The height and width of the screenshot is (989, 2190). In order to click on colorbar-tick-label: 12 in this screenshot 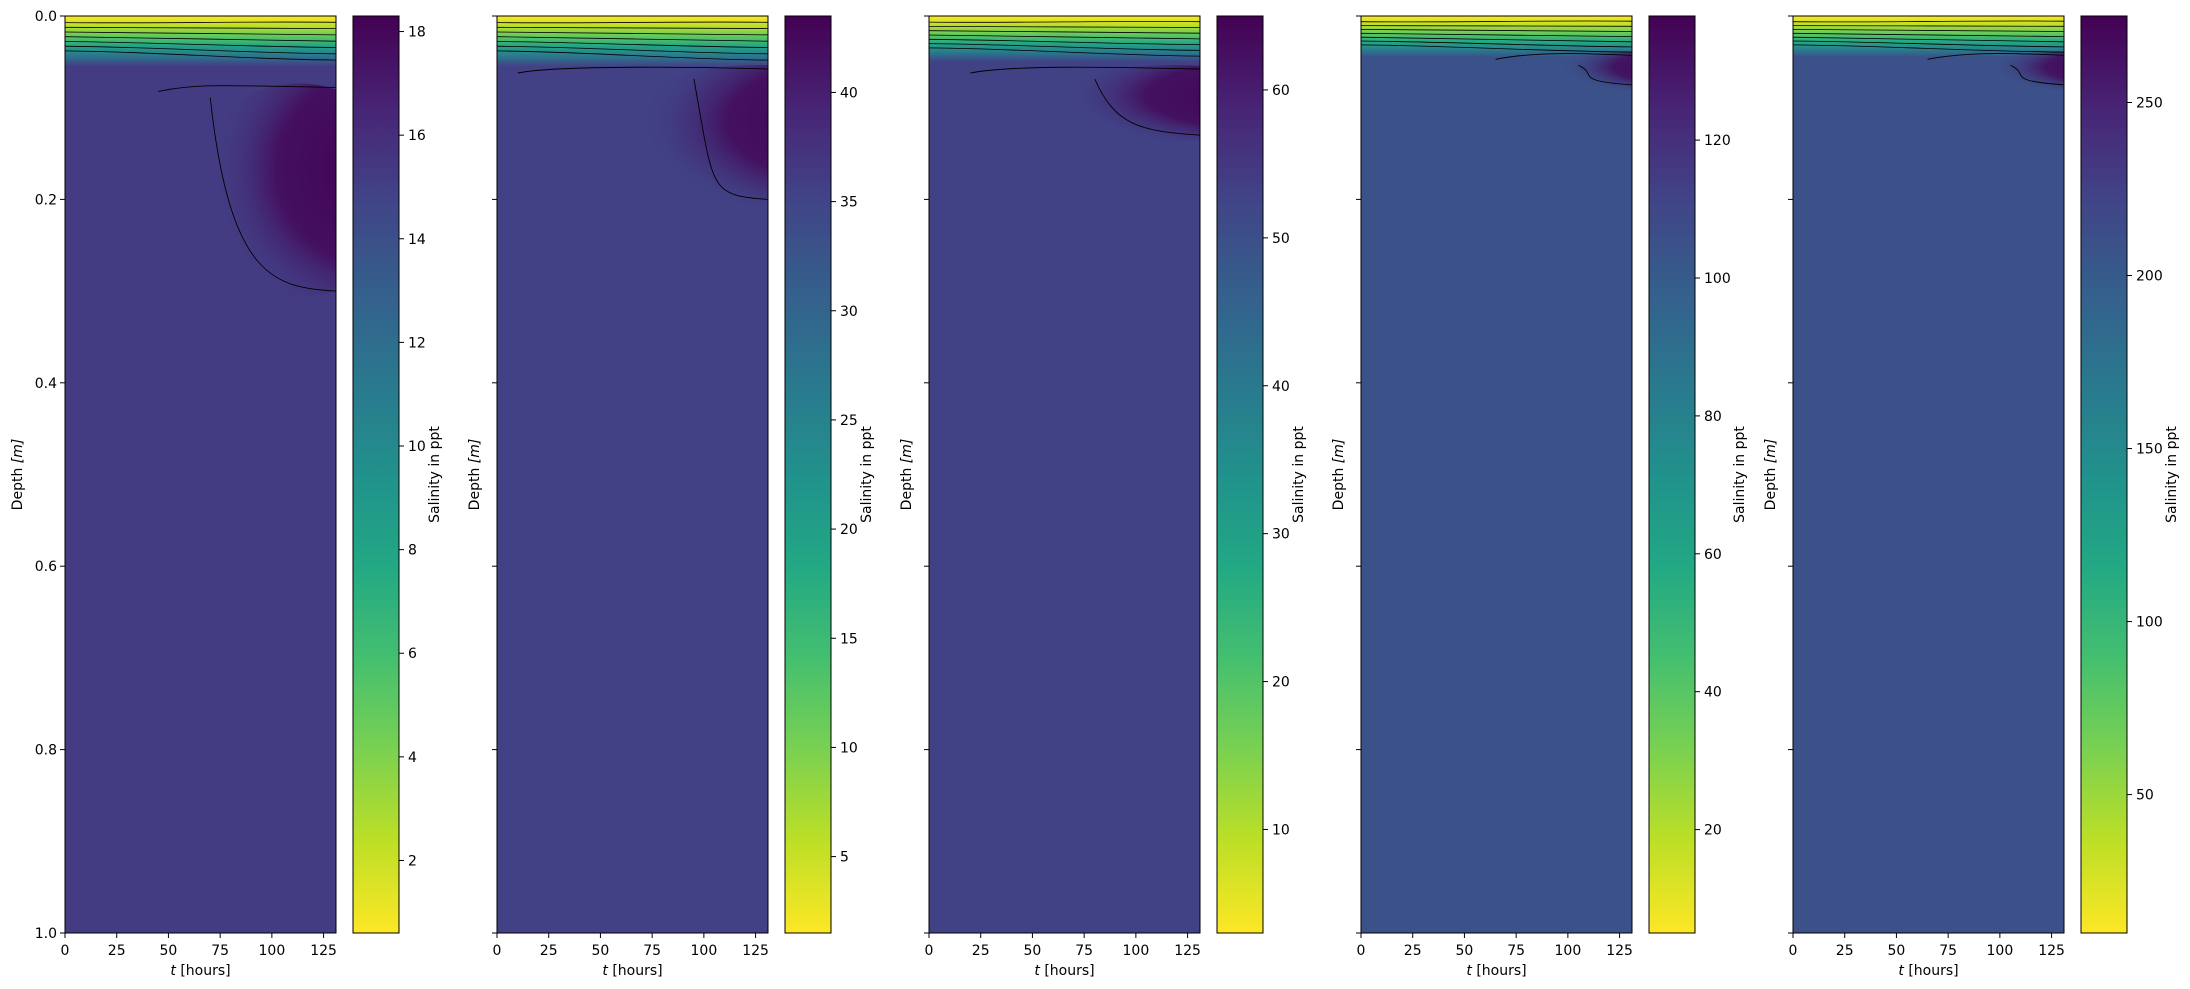, I will do `click(417, 343)`.